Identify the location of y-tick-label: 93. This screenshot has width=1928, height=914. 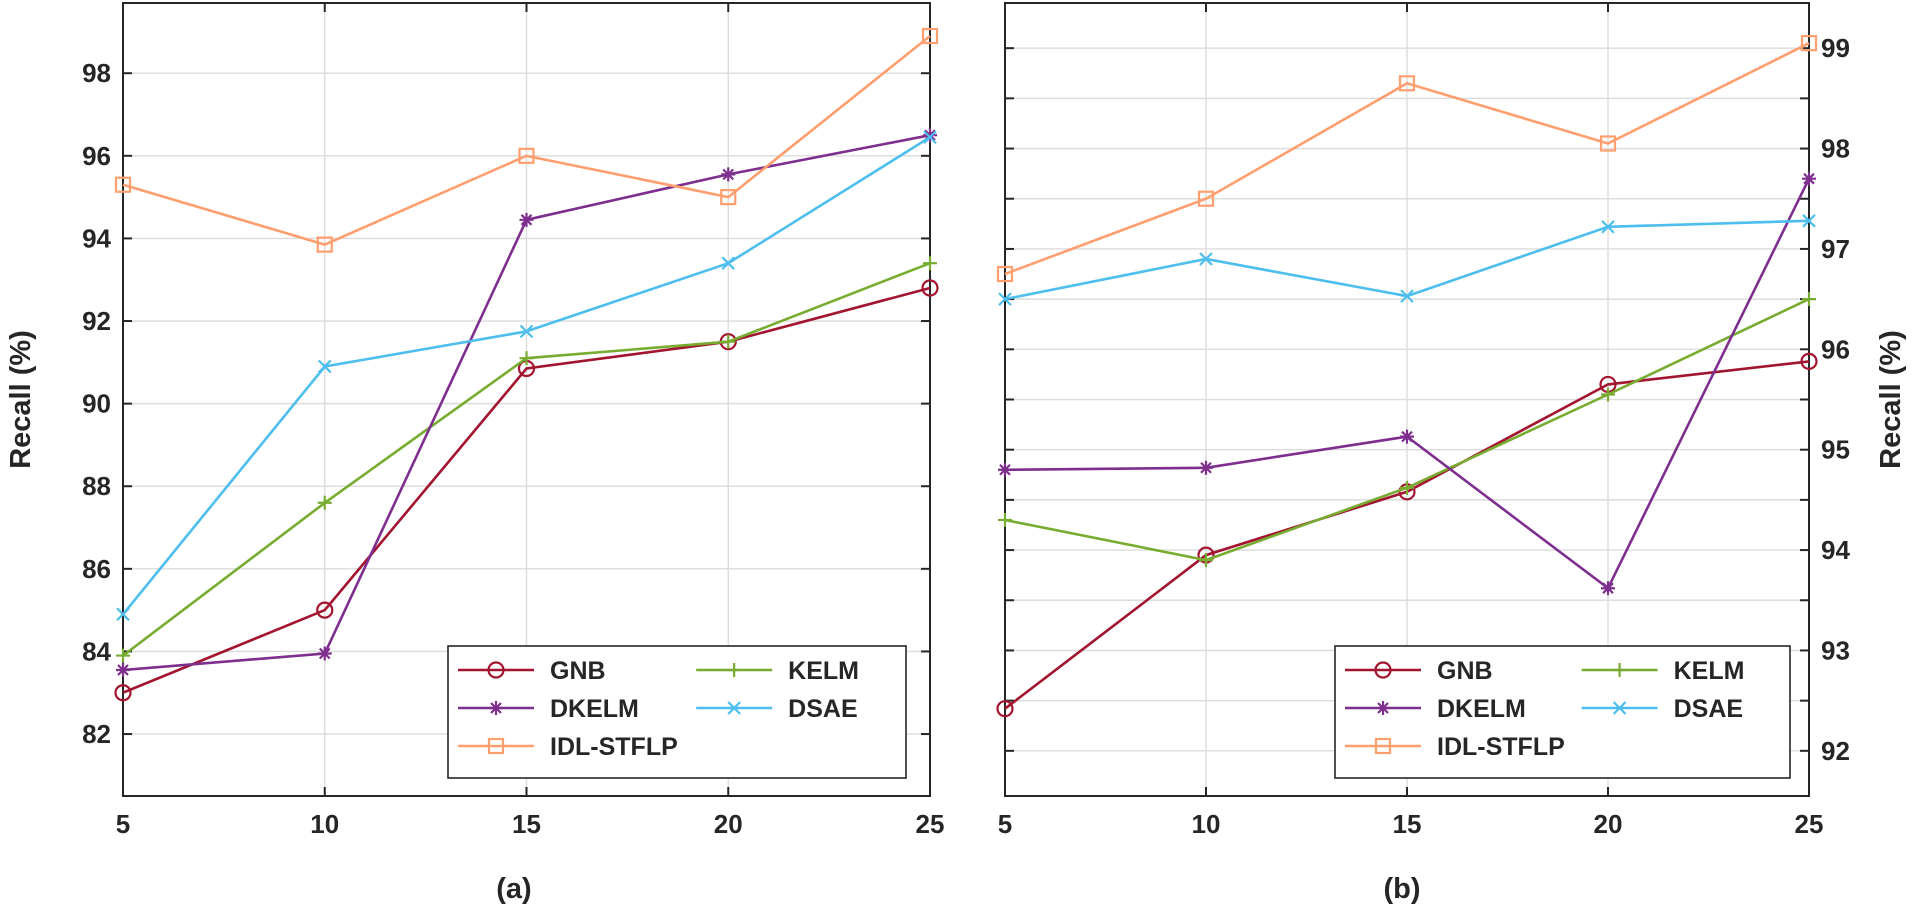
(1835, 650).